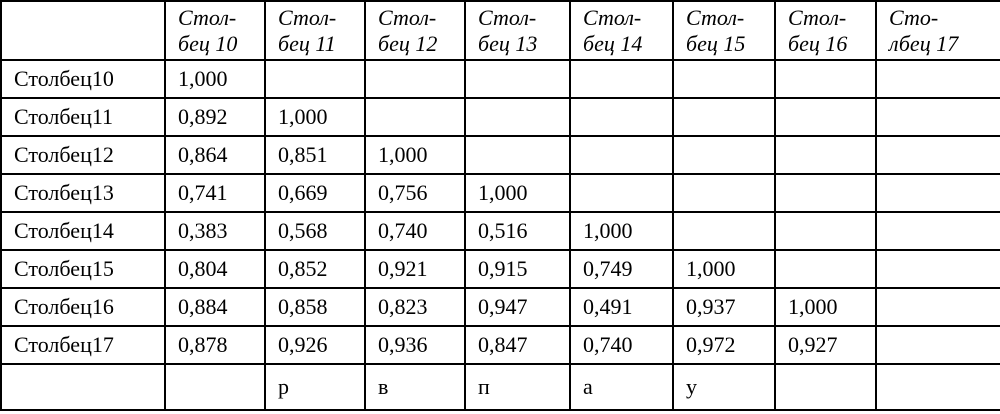 The width and height of the screenshot is (1000, 414). What do you see at coordinates (315, 269) in the screenshot?
I see `value-cell: 0,852` at bounding box center [315, 269].